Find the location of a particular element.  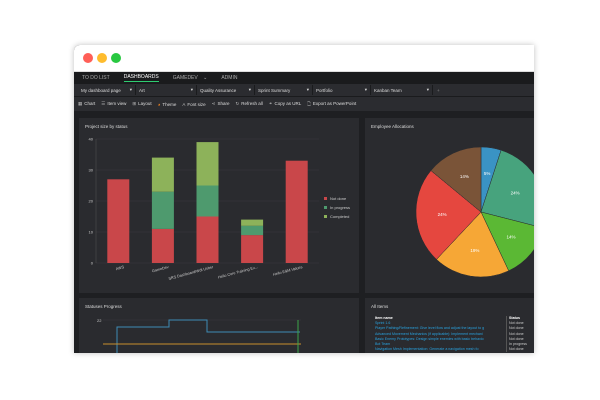

refresh-all-button: ↻ Refresh all is located at coordinates (248, 104).